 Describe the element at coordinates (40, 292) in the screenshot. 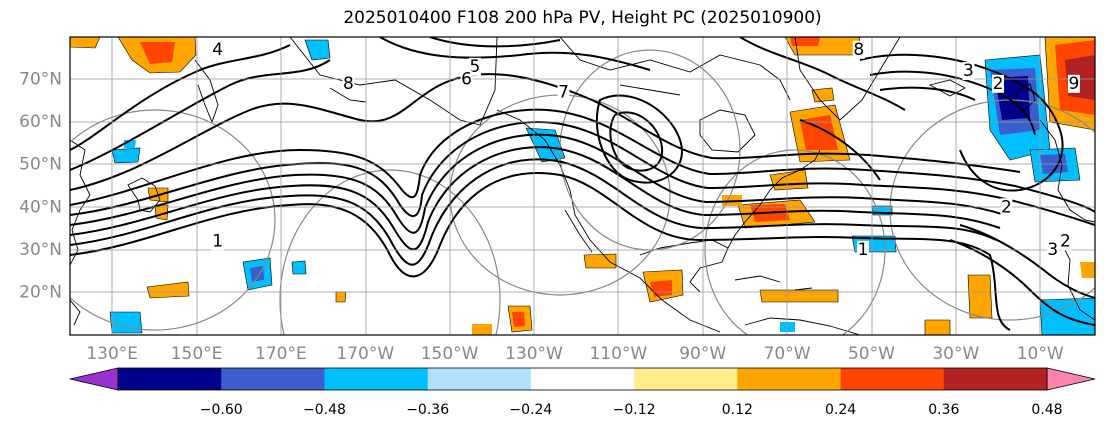

I see `latitude-label: 20°N` at that location.